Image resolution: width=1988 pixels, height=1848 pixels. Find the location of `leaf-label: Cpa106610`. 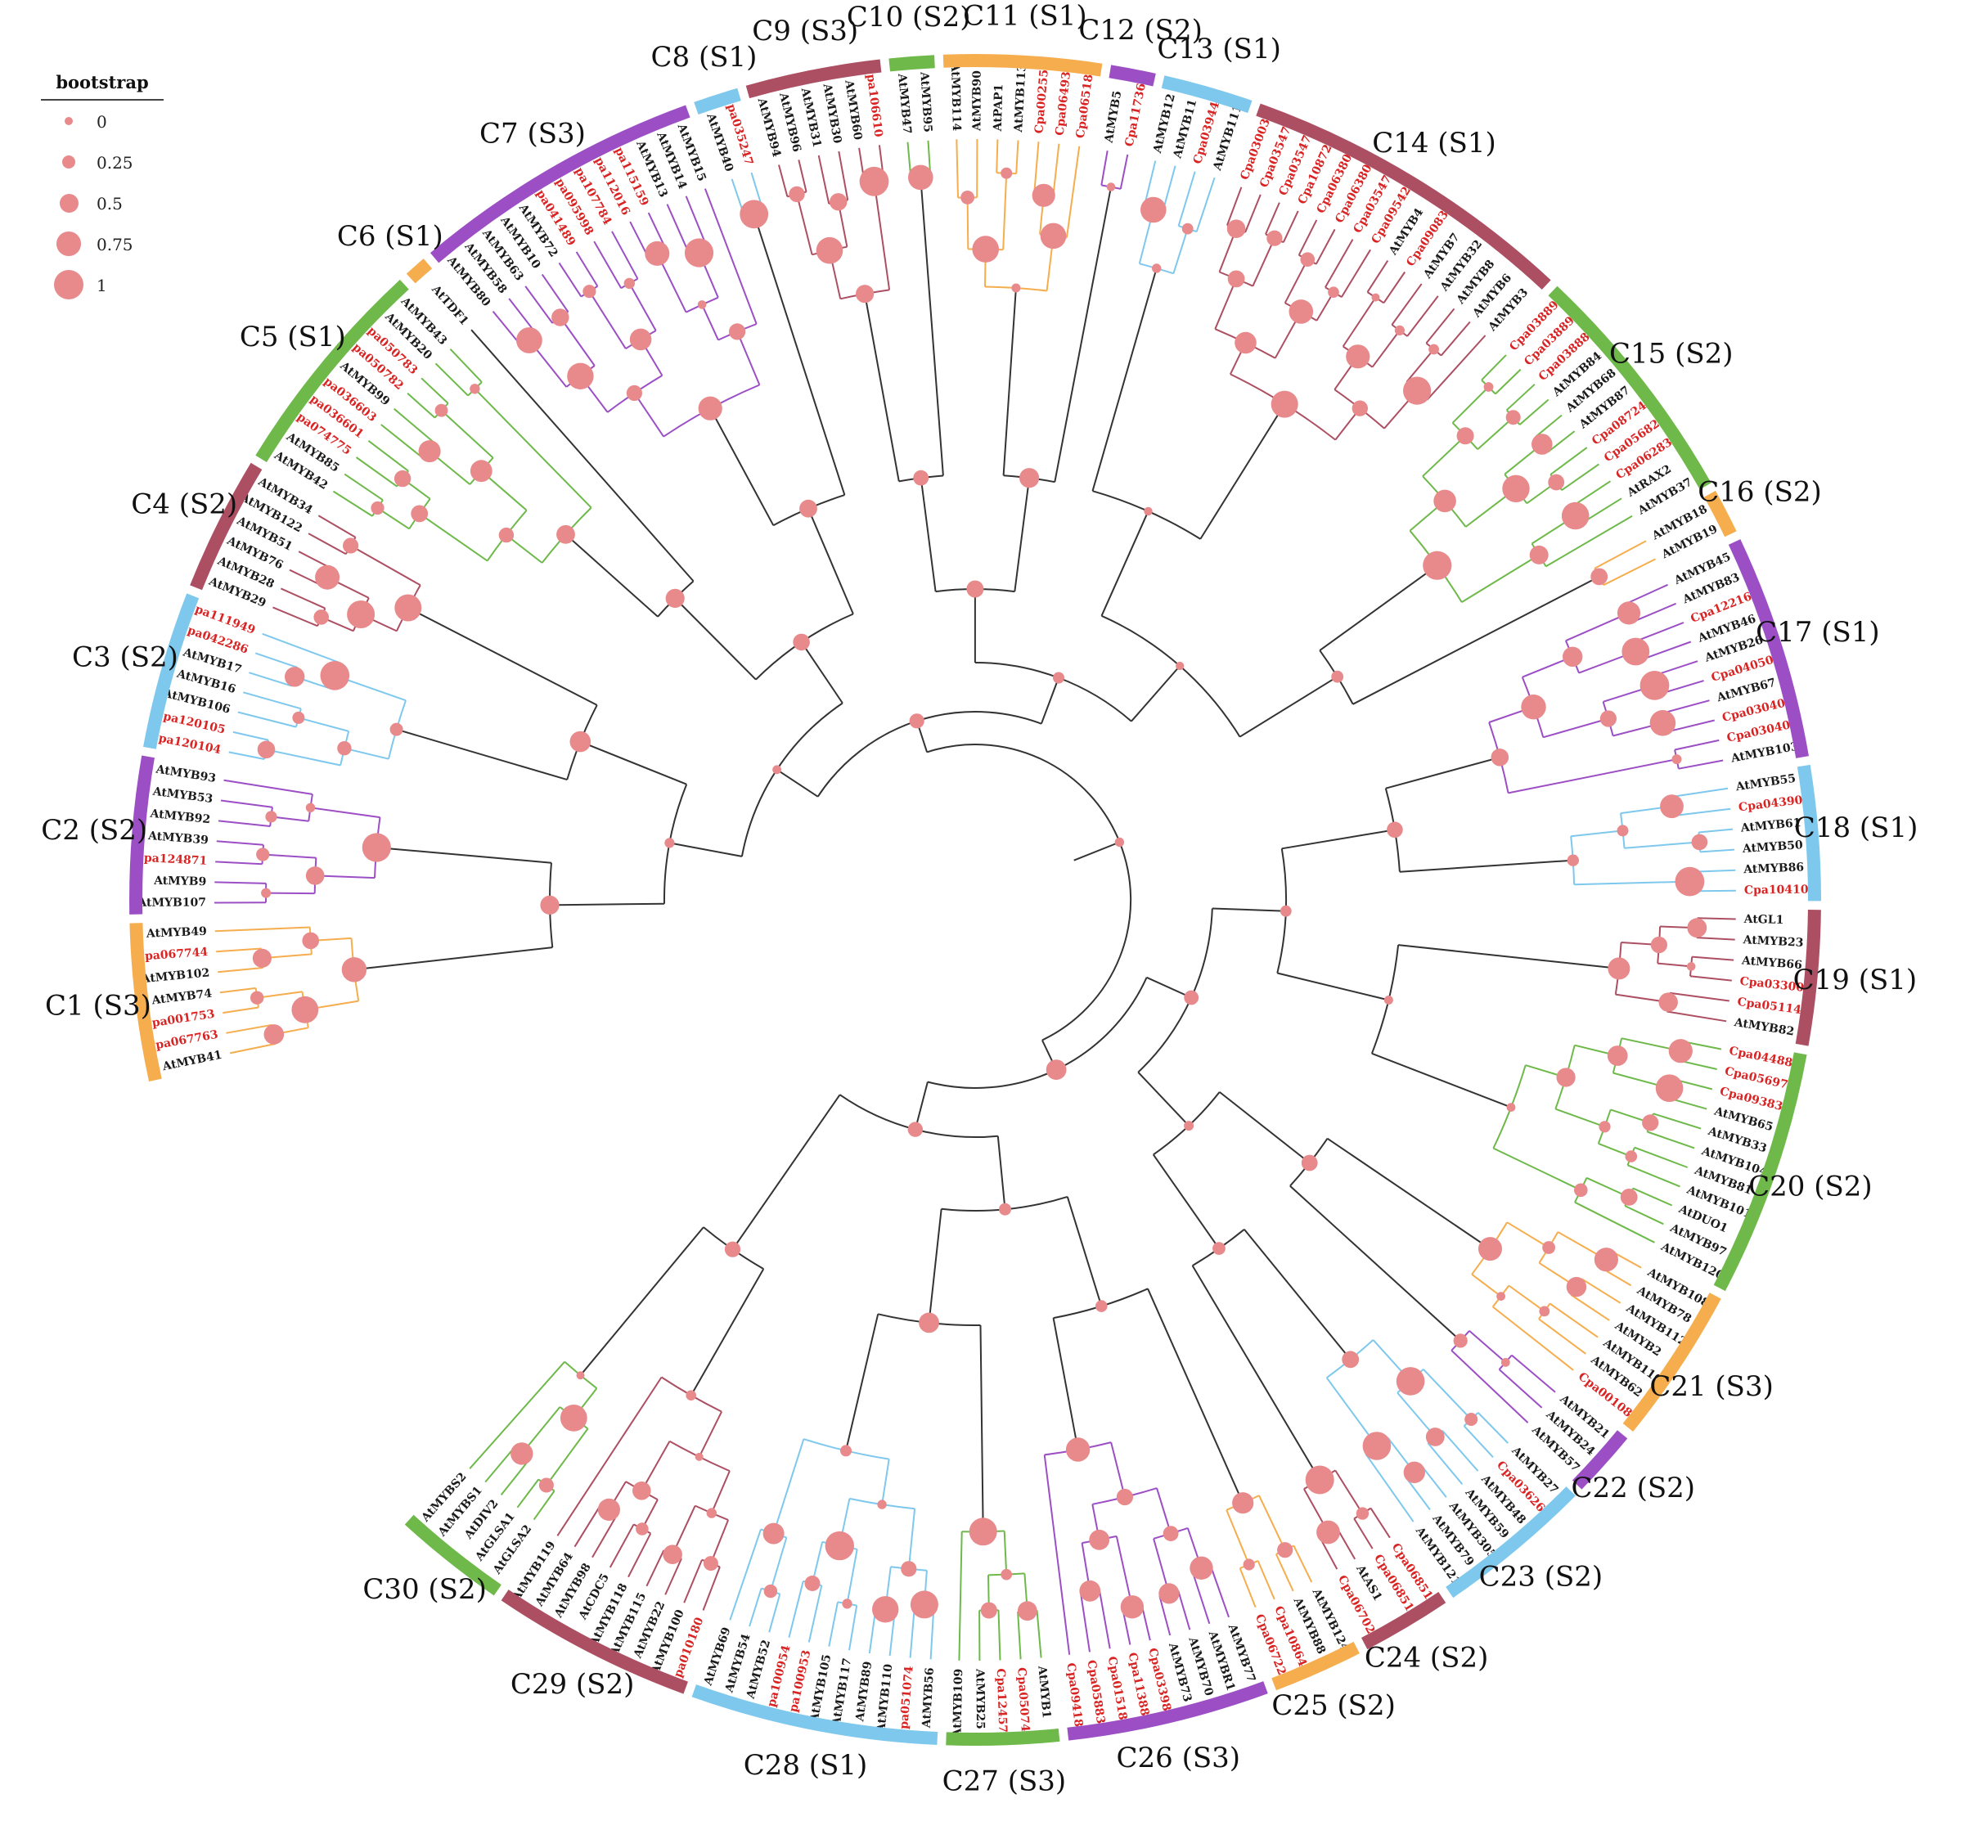

leaf-label: Cpa106610 is located at coordinates (874, 102).